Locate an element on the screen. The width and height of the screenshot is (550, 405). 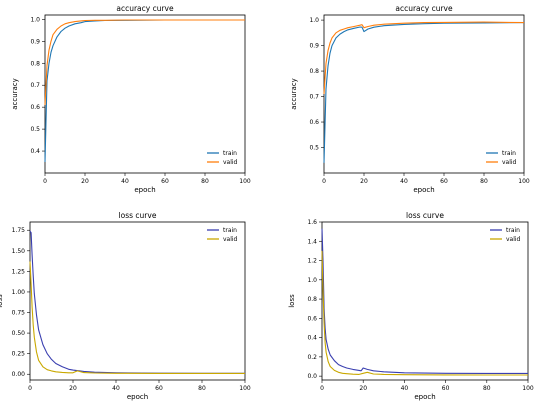
y-tick-label: 1.25 is located at coordinates (19, 271).